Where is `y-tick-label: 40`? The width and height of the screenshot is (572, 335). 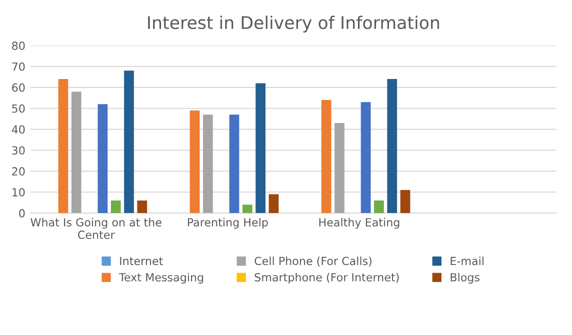 y-tick-label: 40 is located at coordinates (18, 129).